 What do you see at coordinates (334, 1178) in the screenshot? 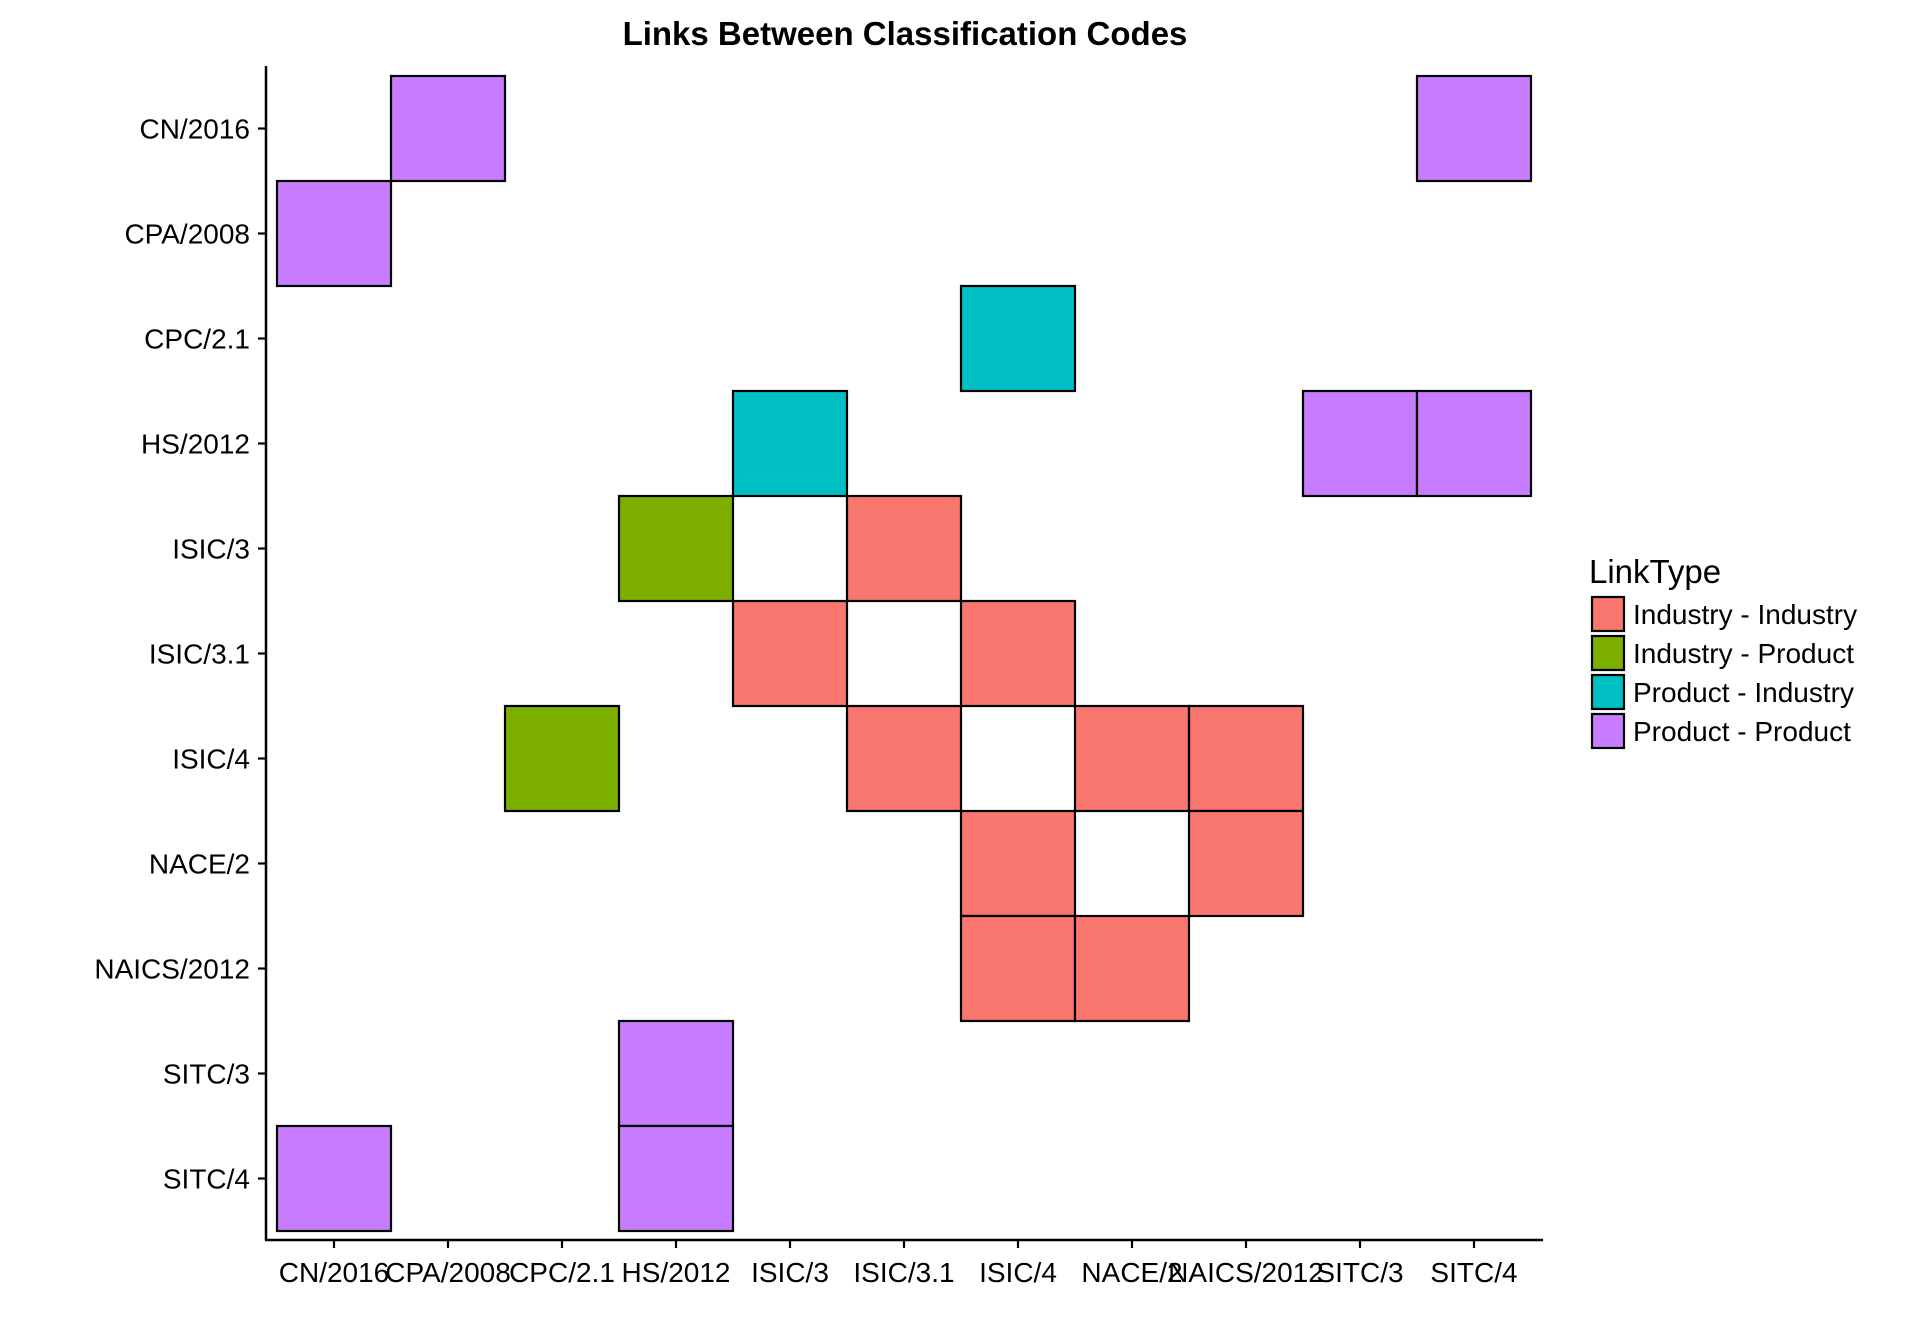
I see `cell-sitc-4-to-cn-2016` at bounding box center [334, 1178].